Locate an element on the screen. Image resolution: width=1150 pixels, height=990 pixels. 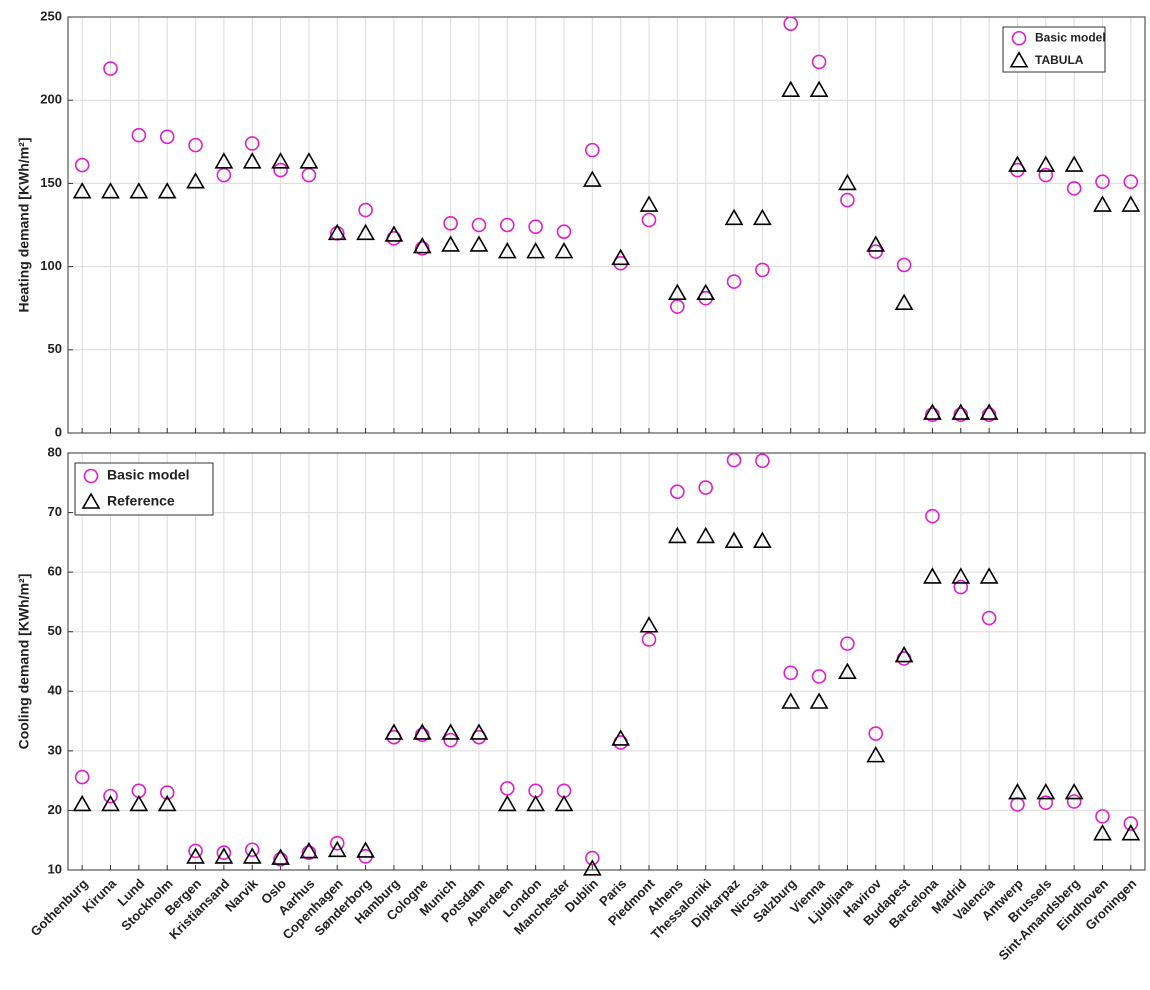
y-tick-label: 200 is located at coordinates (51, 99).